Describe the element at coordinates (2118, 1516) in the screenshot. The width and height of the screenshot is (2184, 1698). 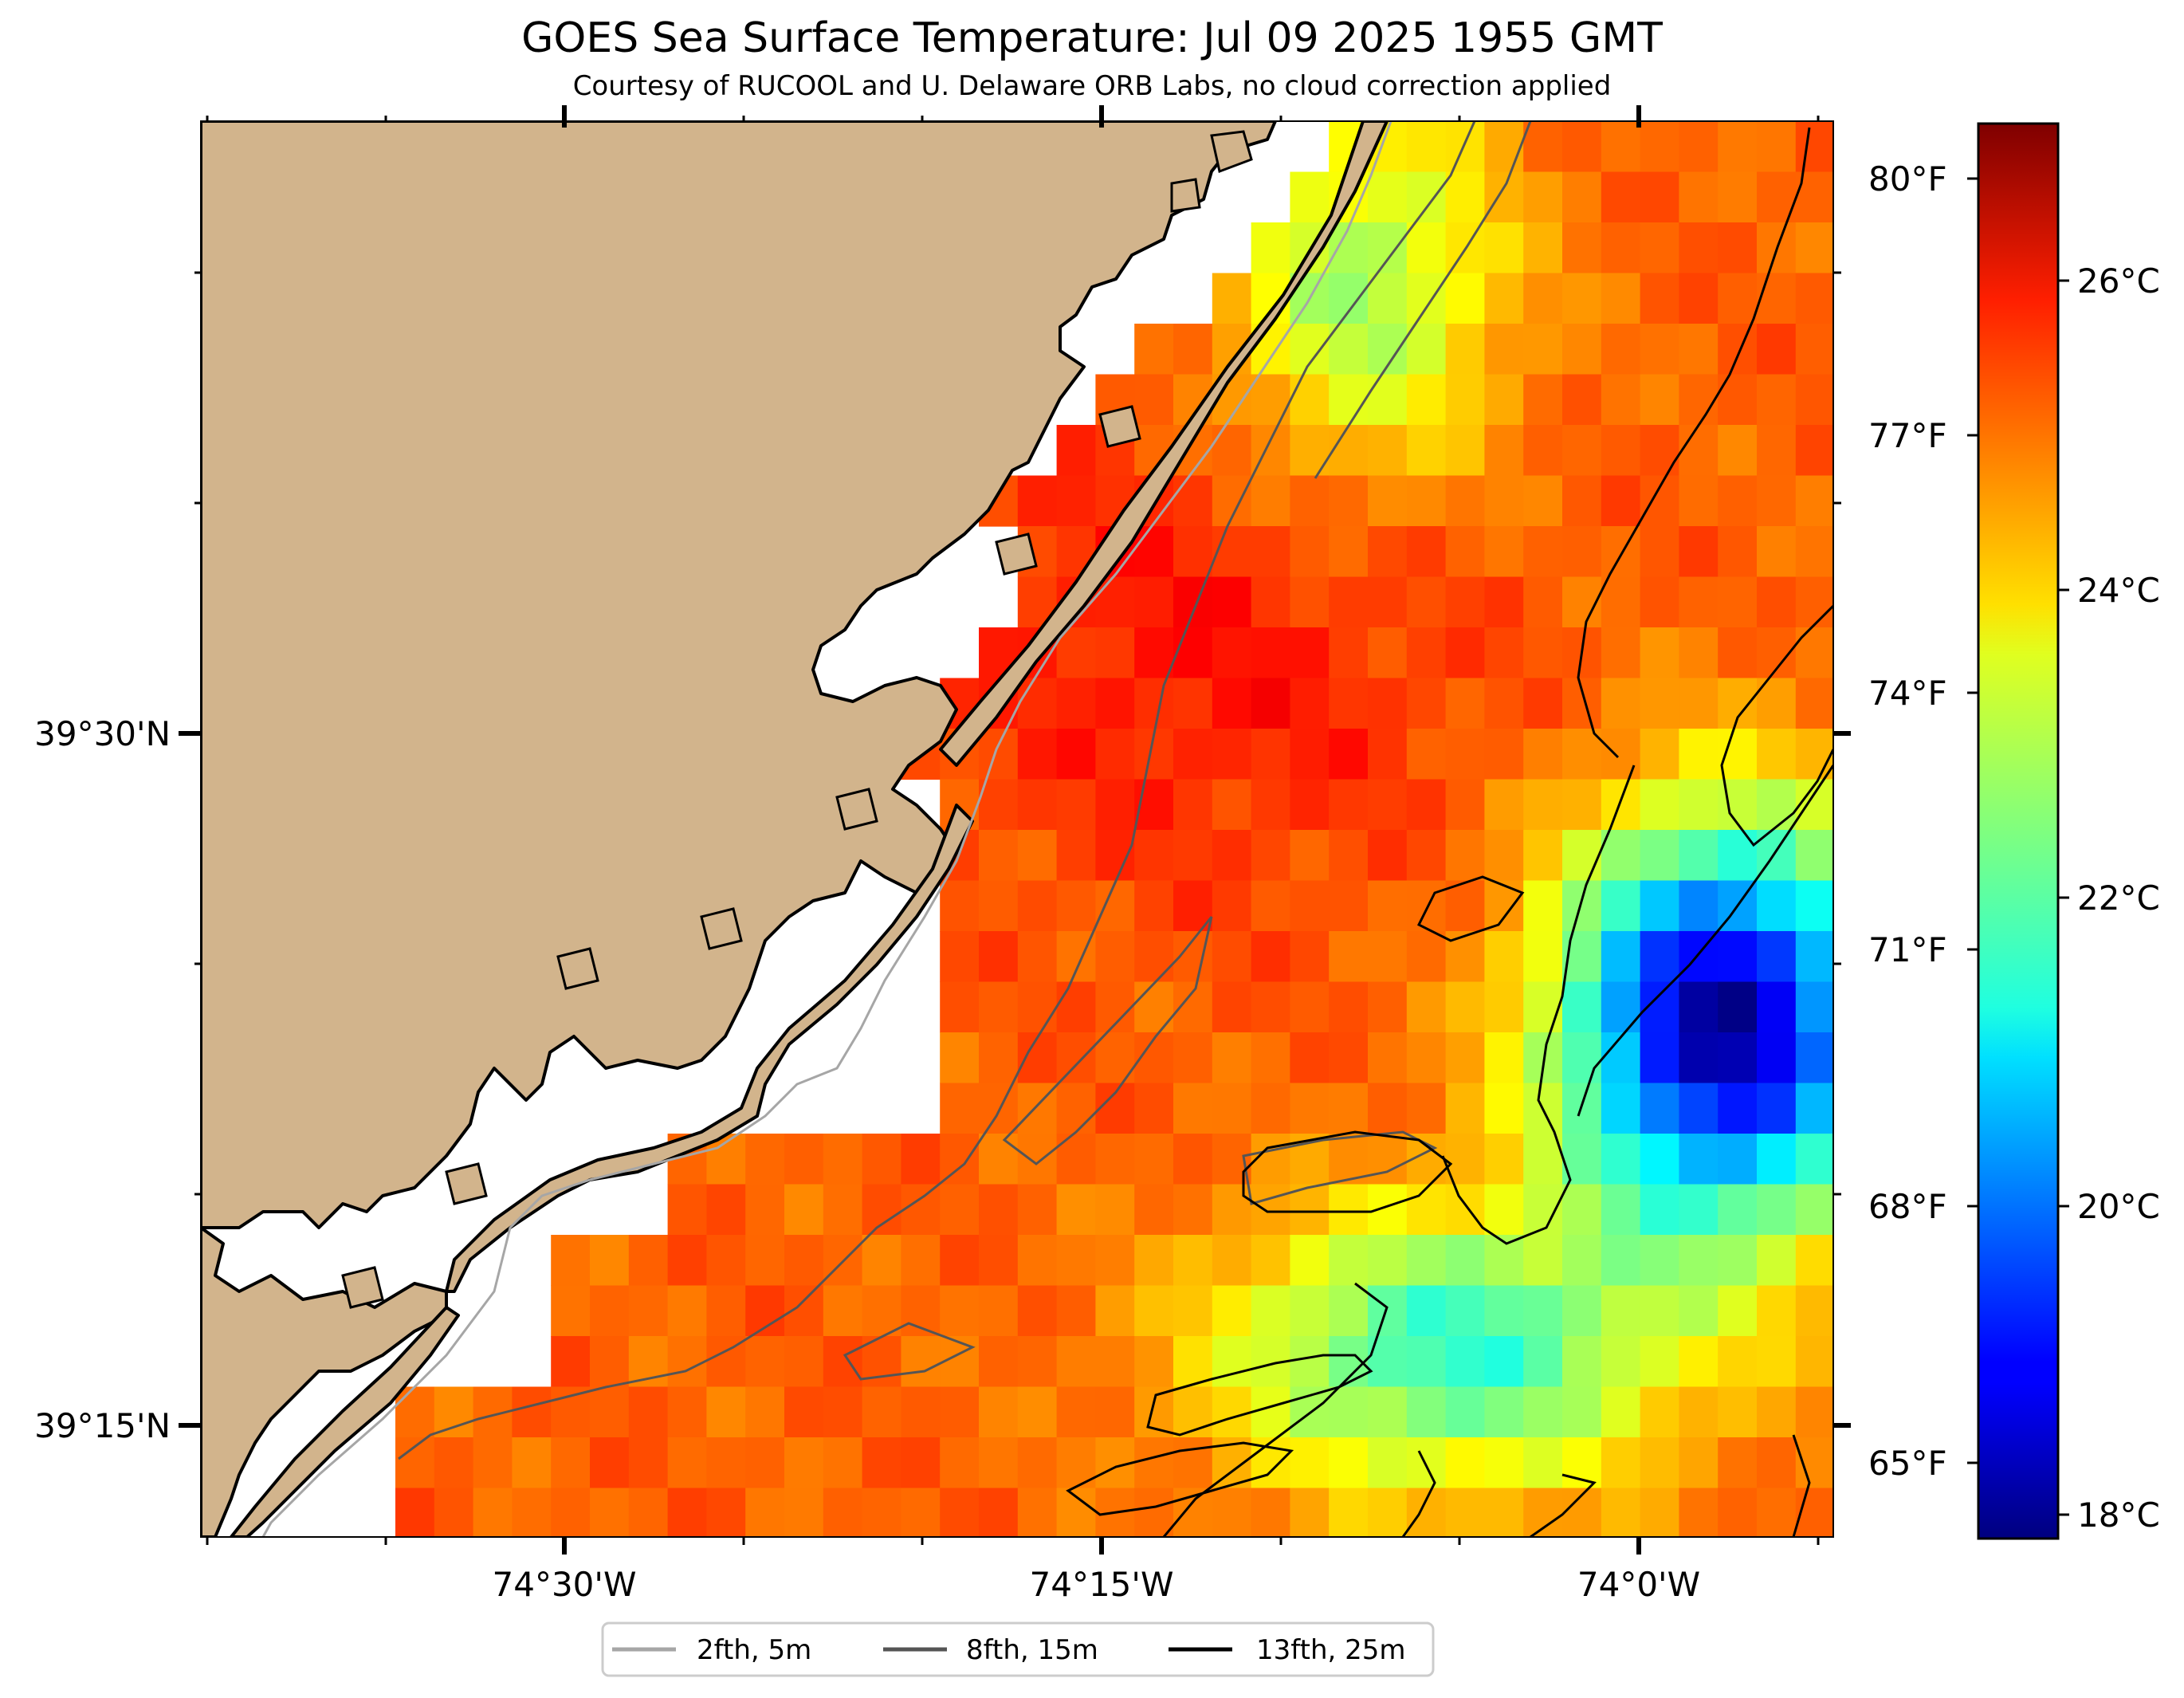
I see `colorbar-c-18: 18°C` at that location.